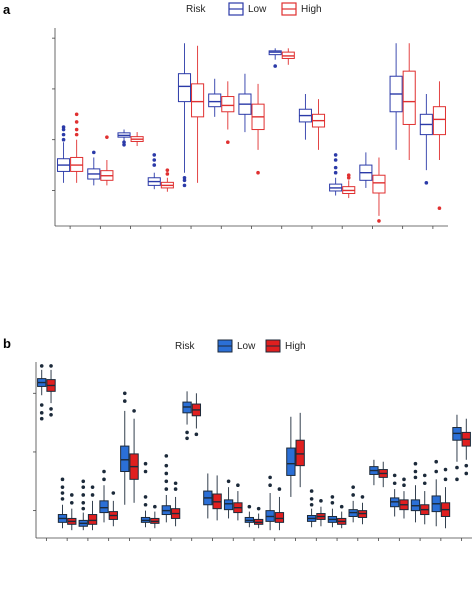 The image size is (474, 604). What do you see at coordinates (257, 9) in the screenshot?
I see `legend-a-low-label: Low` at bounding box center [257, 9].